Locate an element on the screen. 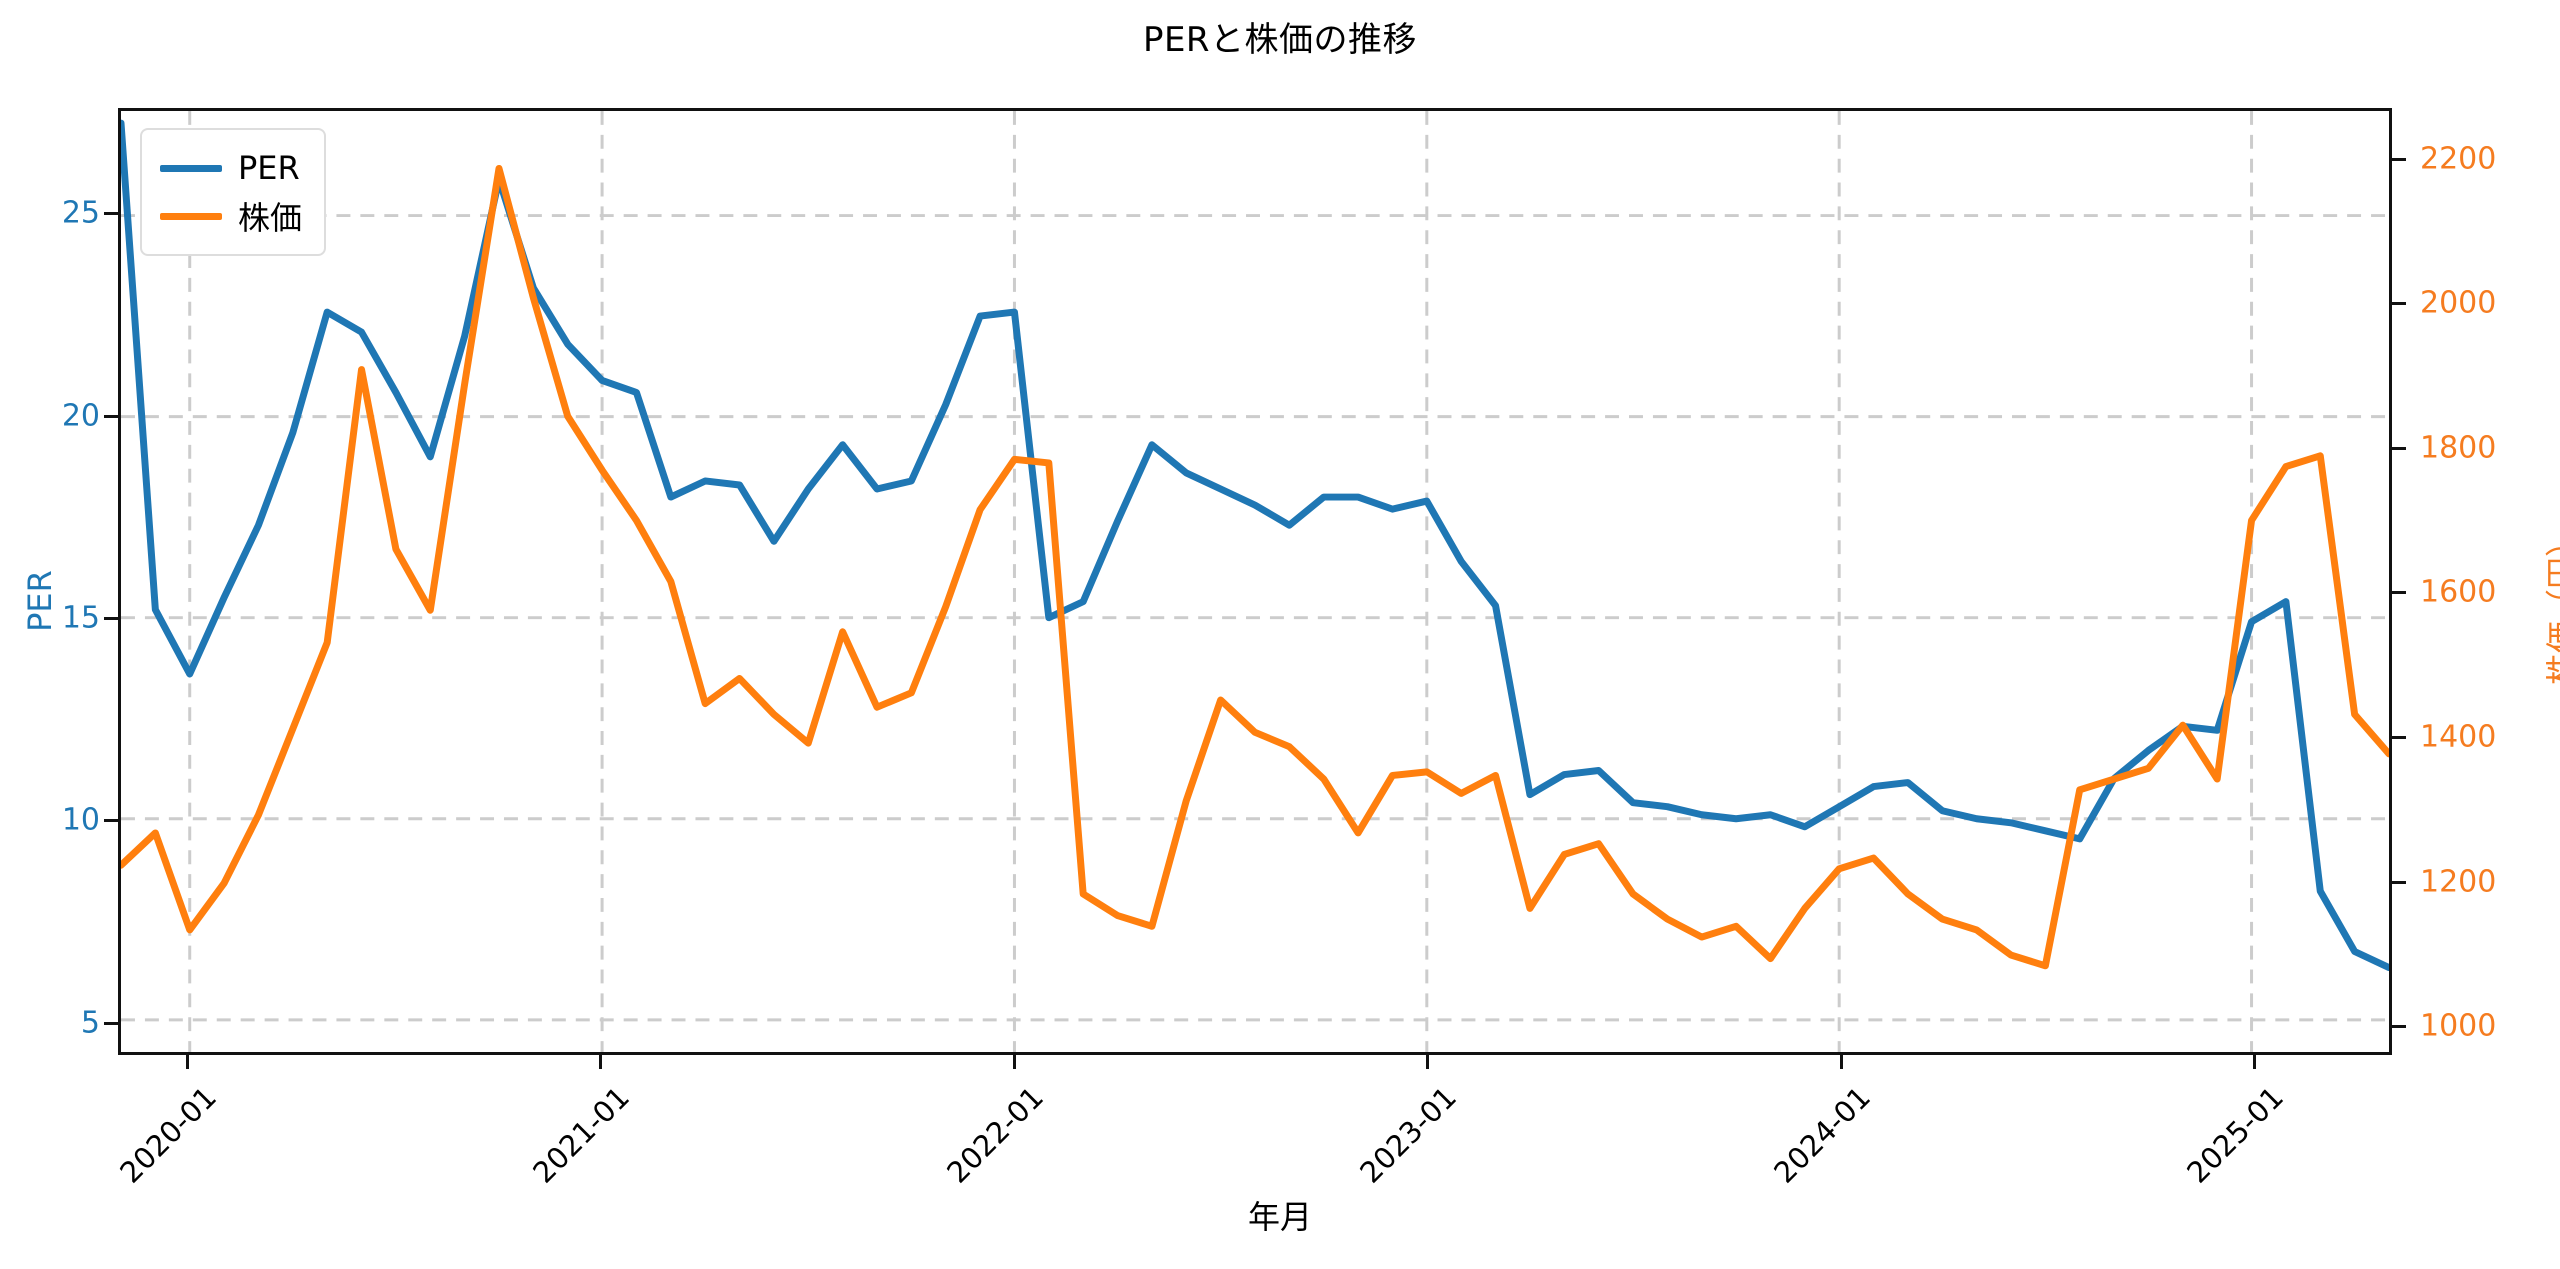 This screenshot has width=2560, height=1269. y-axis-right-tick-label: 1400 is located at coordinates (2458, 737).